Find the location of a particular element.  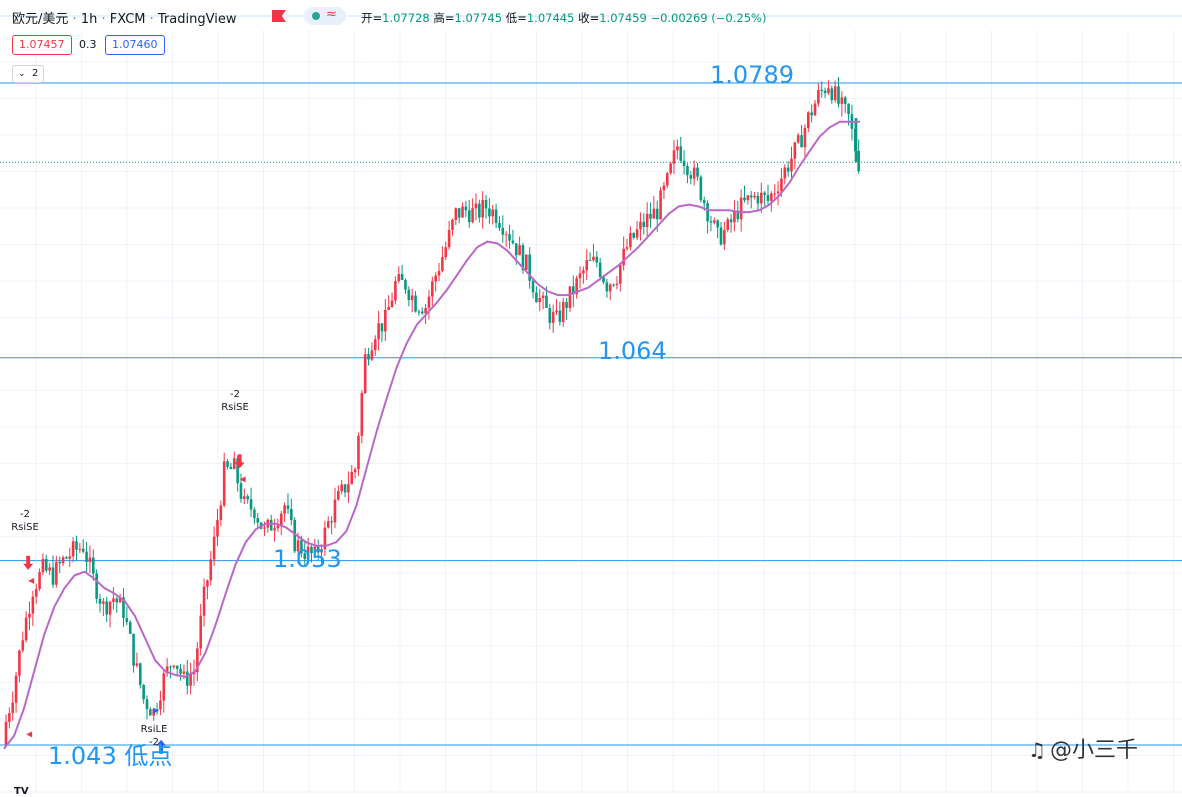

buy-signal-arrow-icon is located at coordinates (161, 746).